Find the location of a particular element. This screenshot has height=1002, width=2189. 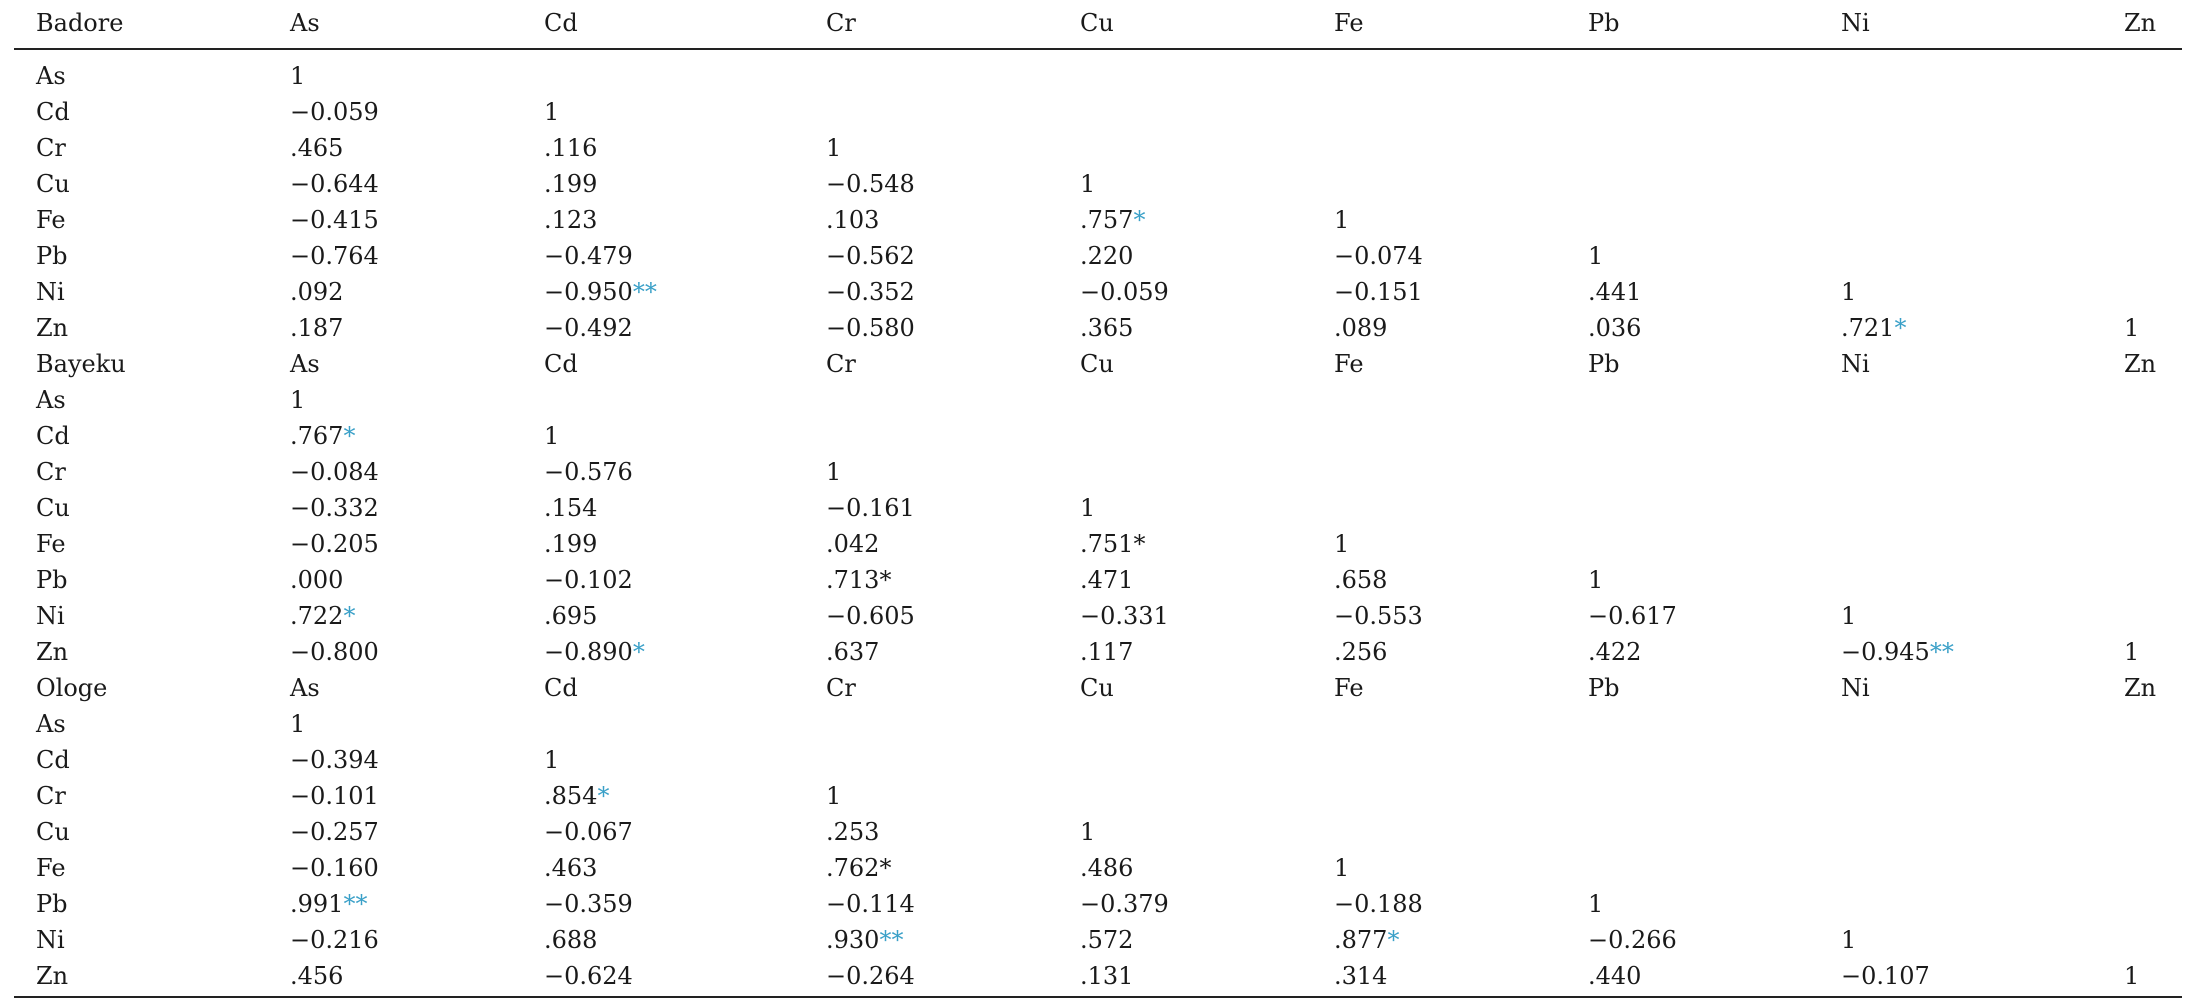

table-cell: −0.764 is located at coordinates (334, 256).